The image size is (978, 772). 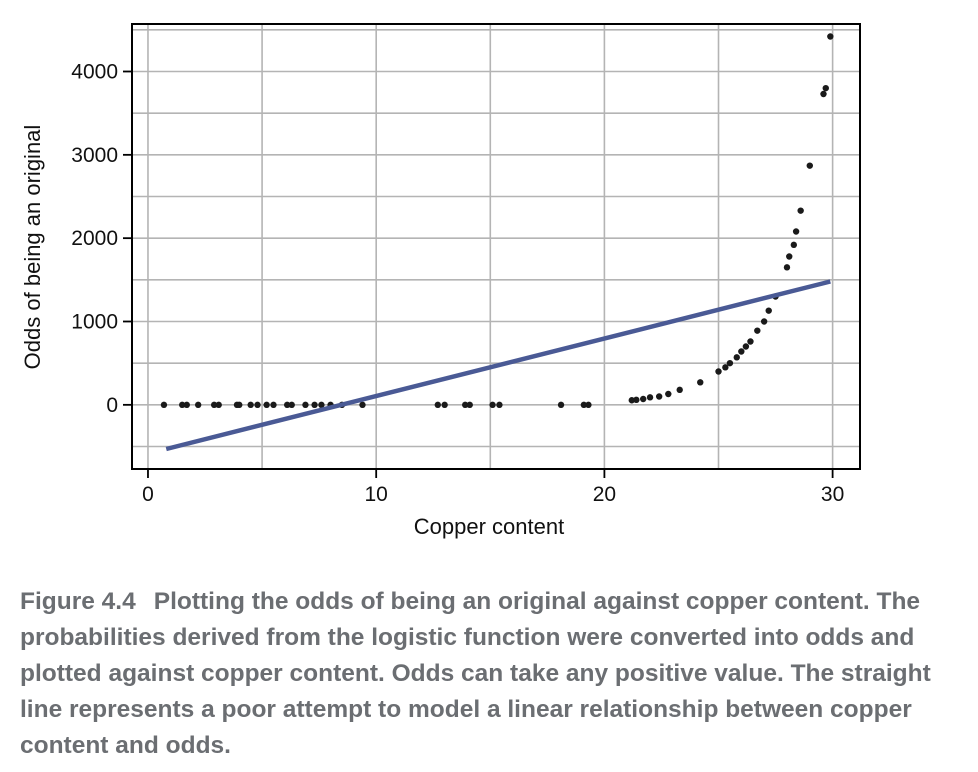 I want to click on x-tick-label: 10, so click(x=376, y=494).